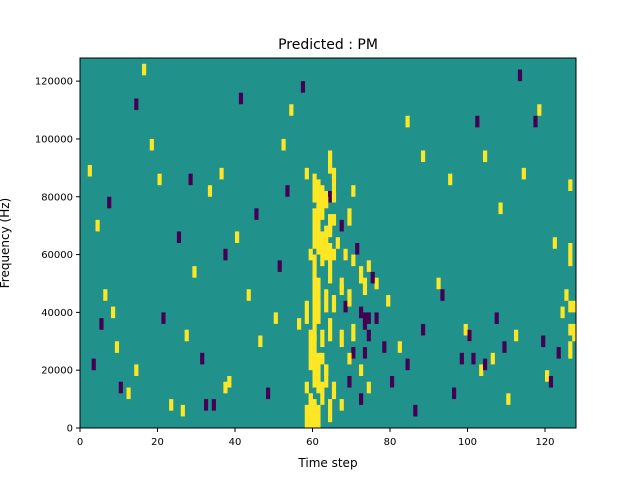 The width and height of the screenshot is (640, 480). What do you see at coordinates (80, 442) in the screenshot?
I see `x-tick-label: 0` at bounding box center [80, 442].